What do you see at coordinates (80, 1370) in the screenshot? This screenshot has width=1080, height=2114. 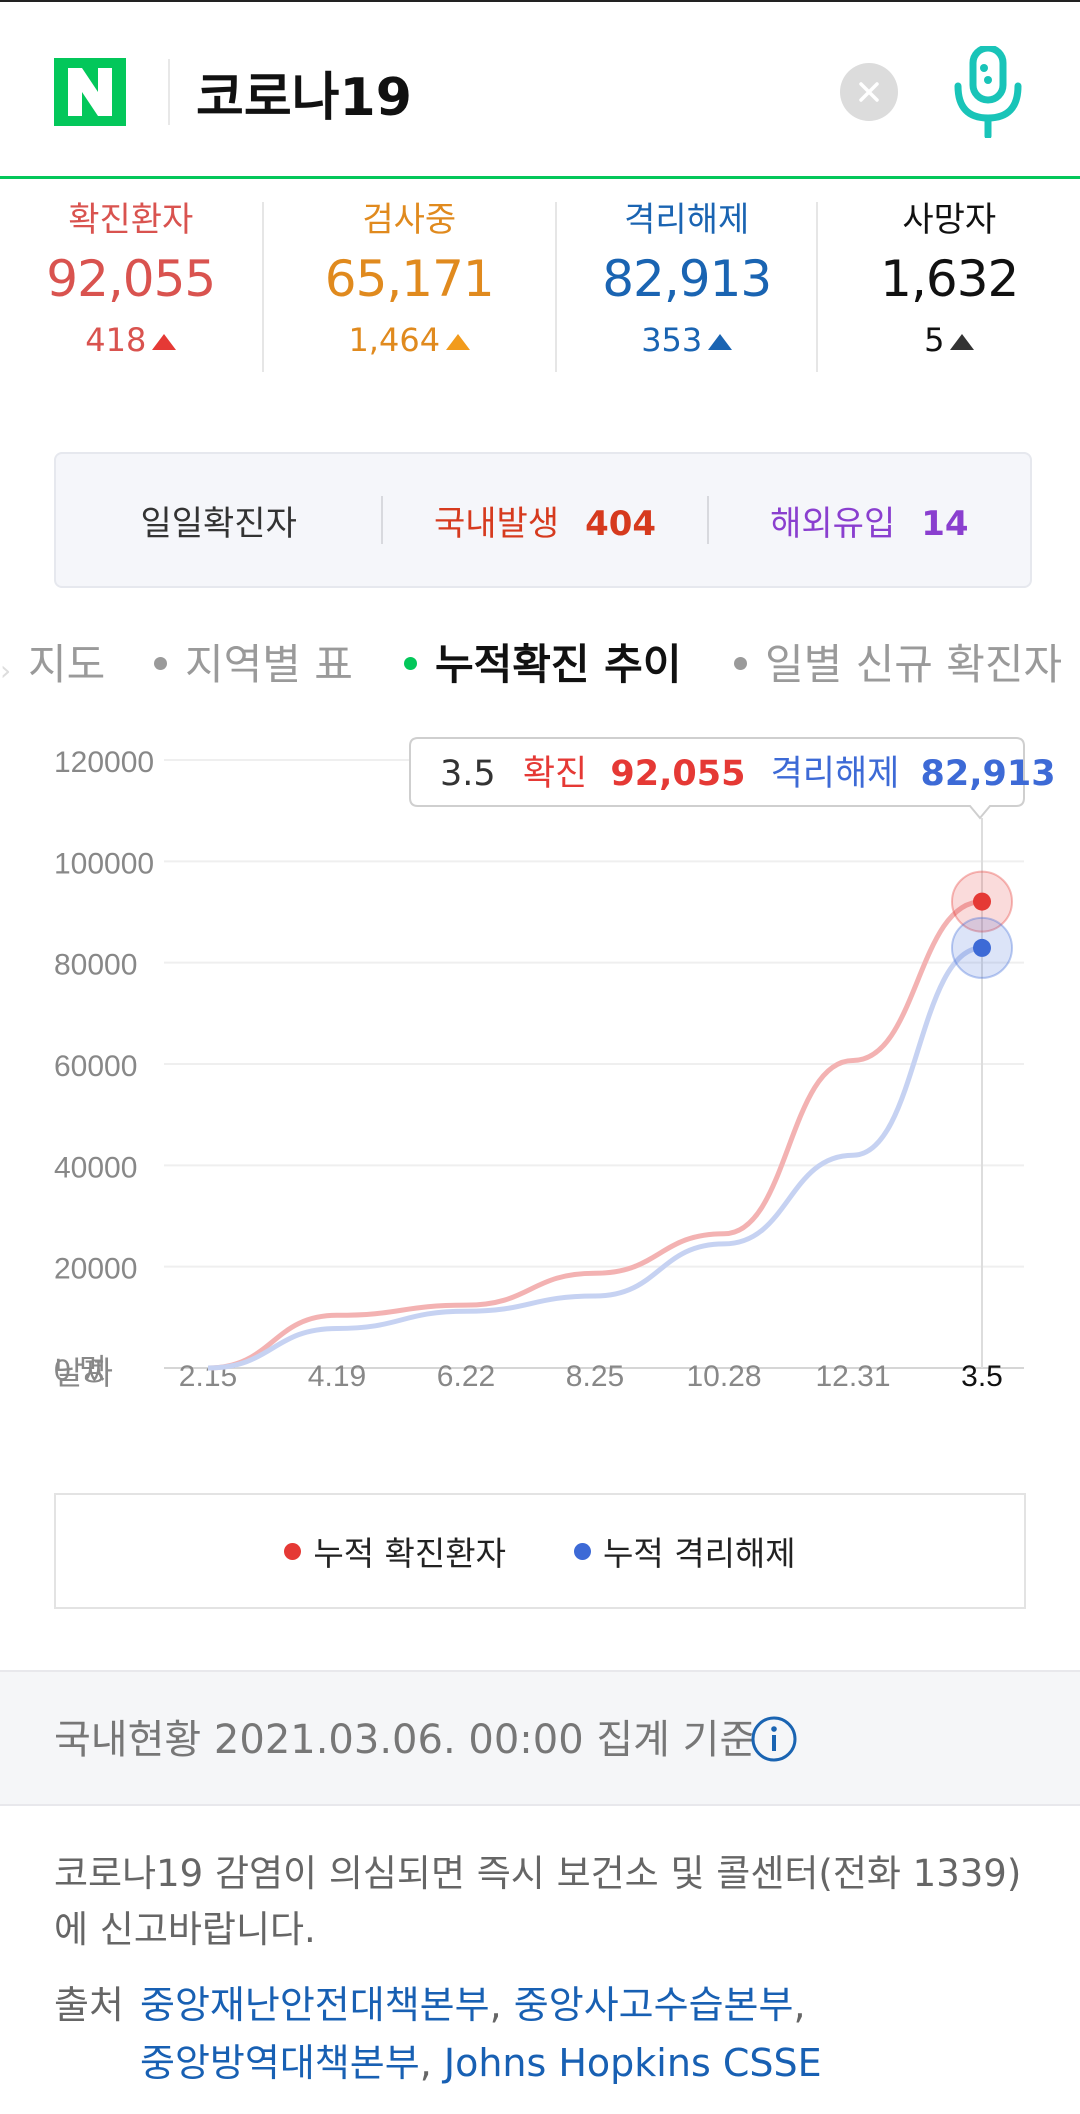 I see `y-tick-label: 0 명` at bounding box center [80, 1370].